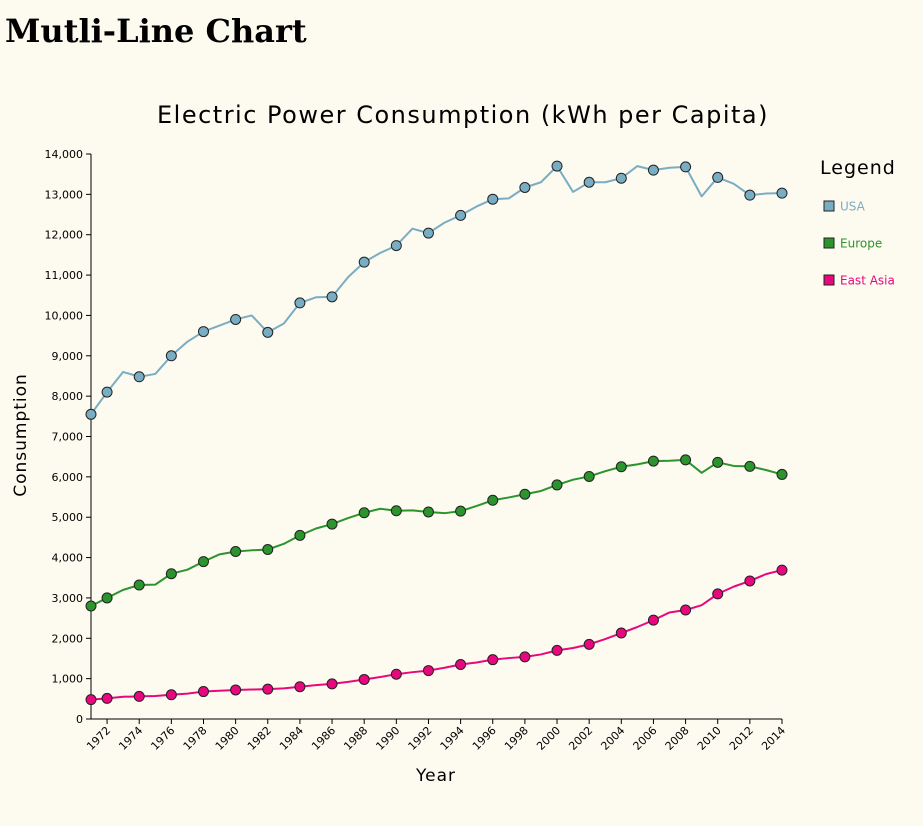 Image resolution: width=923 pixels, height=826 pixels. Describe the element at coordinates (452, 738) in the screenshot. I see `x-tick-label: 1994` at that location.